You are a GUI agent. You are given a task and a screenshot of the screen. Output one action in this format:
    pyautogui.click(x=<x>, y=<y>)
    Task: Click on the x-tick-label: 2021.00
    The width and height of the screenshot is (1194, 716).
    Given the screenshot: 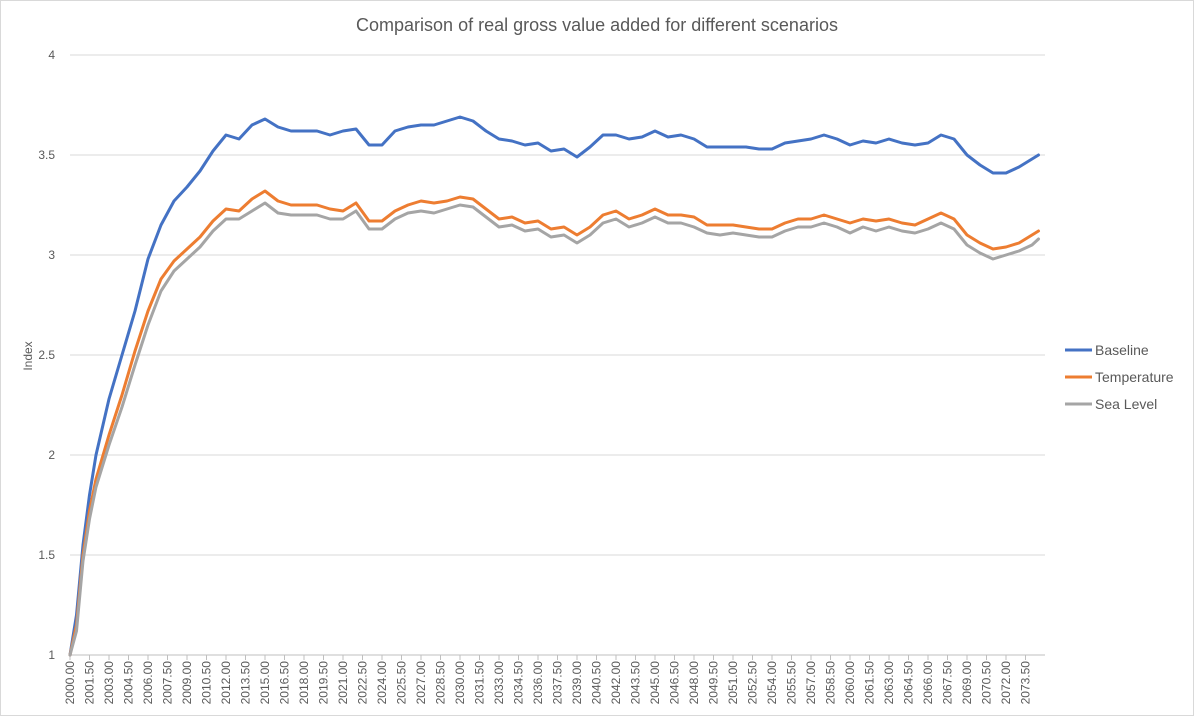 What is the action you would take?
    pyautogui.click(x=343, y=683)
    